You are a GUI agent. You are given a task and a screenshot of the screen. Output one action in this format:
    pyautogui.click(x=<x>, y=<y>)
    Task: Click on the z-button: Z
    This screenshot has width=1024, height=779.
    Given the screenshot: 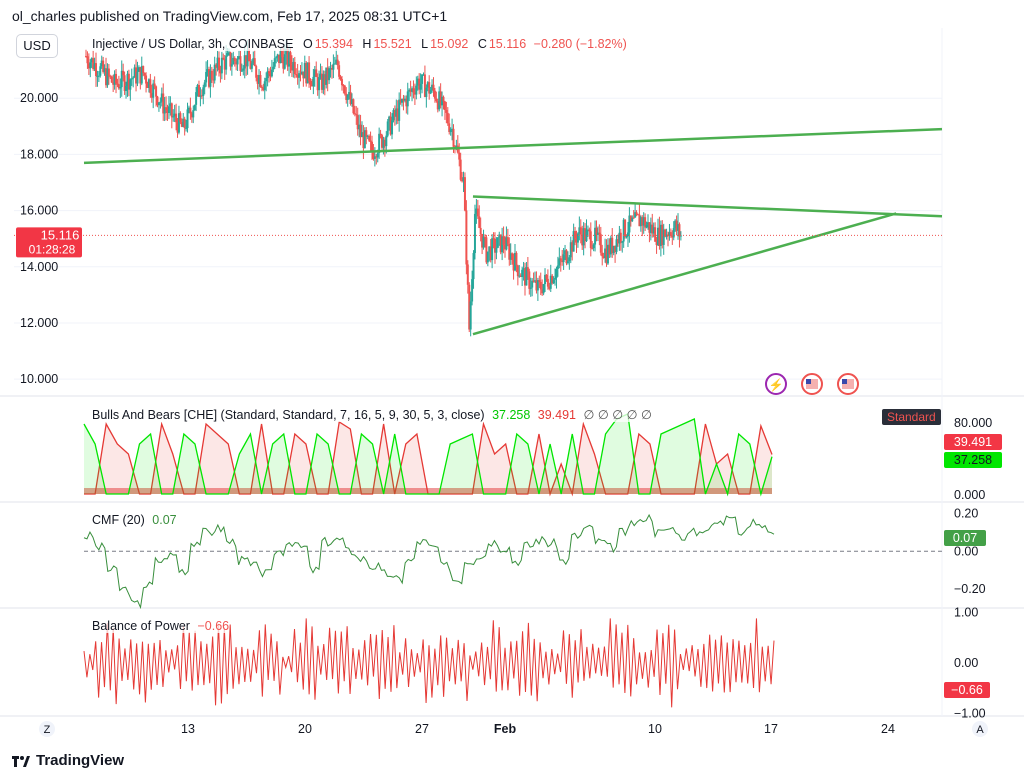 What is the action you would take?
    pyautogui.click(x=47, y=730)
    